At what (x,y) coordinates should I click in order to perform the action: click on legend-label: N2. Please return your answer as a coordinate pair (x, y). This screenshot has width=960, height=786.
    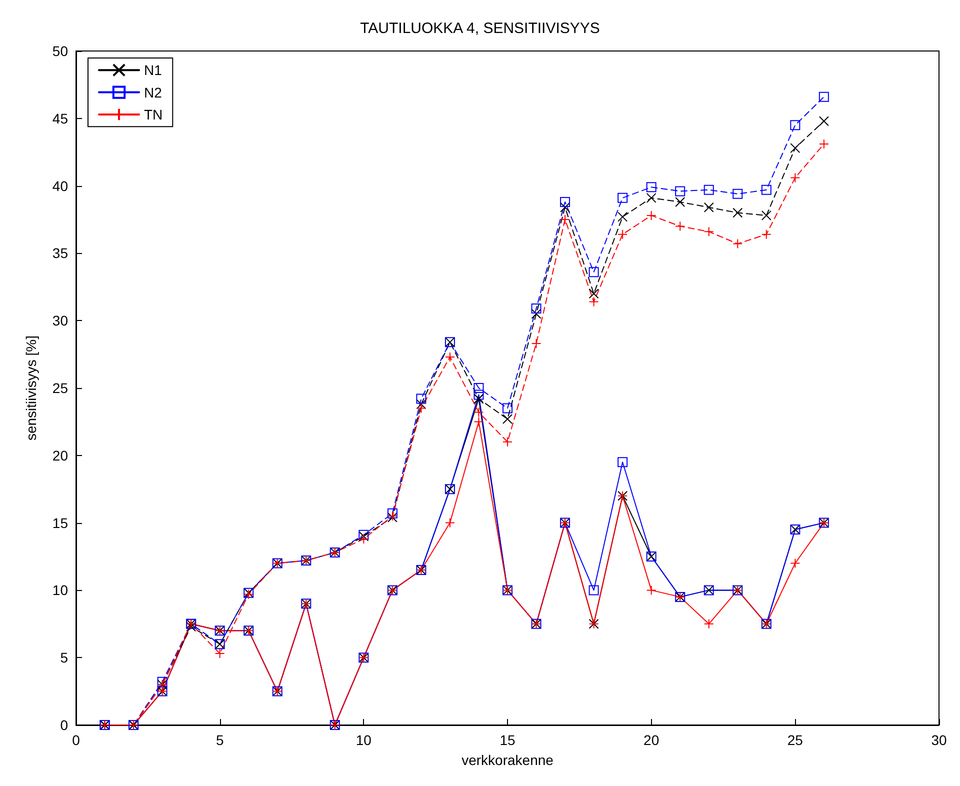
    Looking at the image, I should click on (153, 92).